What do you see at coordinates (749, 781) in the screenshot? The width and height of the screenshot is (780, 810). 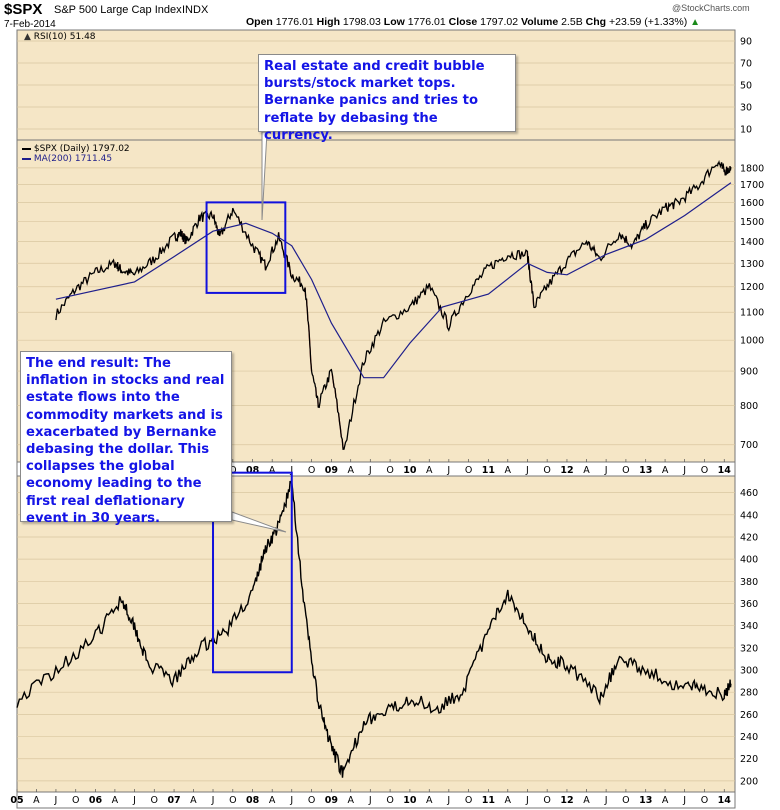 I see `commodity-y-tick-label: 200` at bounding box center [749, 781].